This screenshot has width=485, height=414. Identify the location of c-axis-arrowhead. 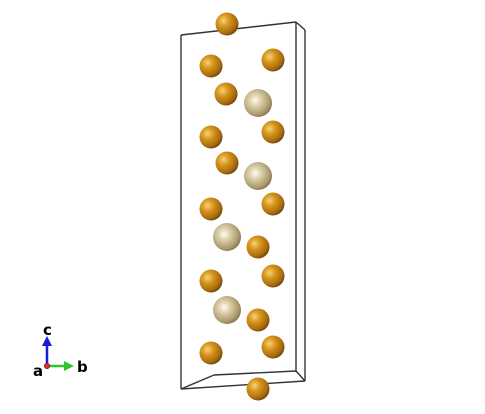
(47, 341).